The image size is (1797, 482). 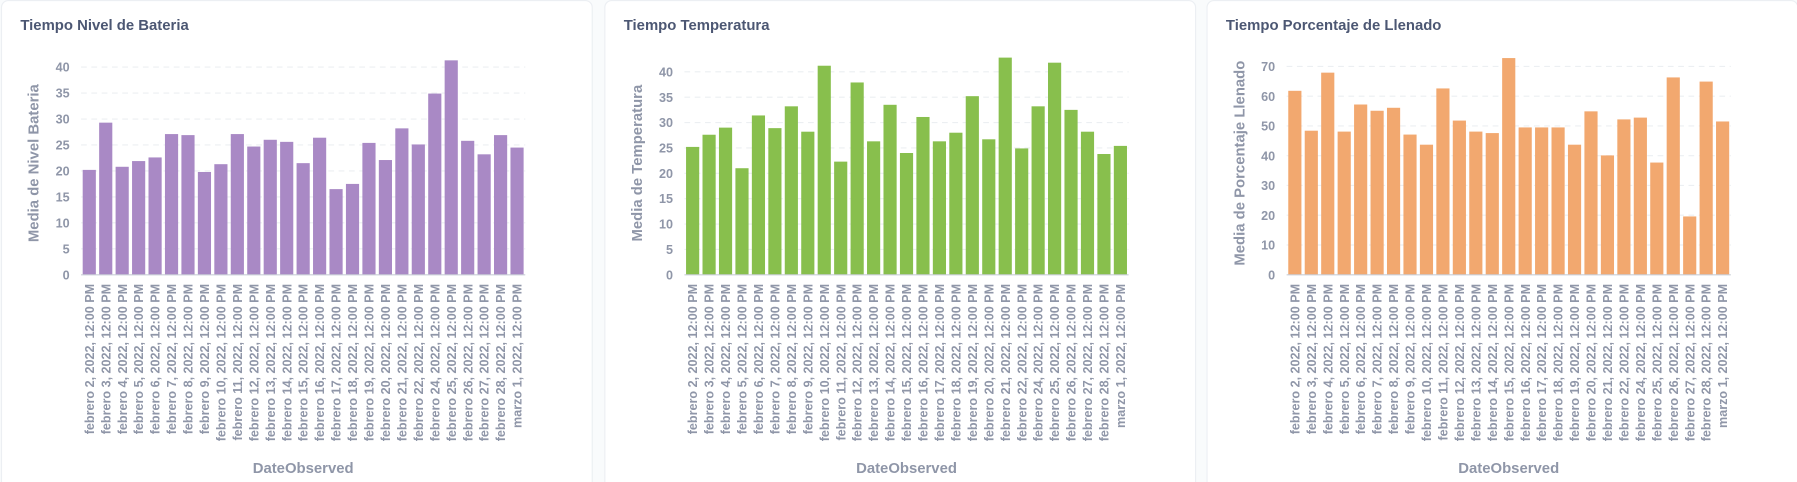 I want to click on y-tick-label: 35, so click(x=63, y=94).